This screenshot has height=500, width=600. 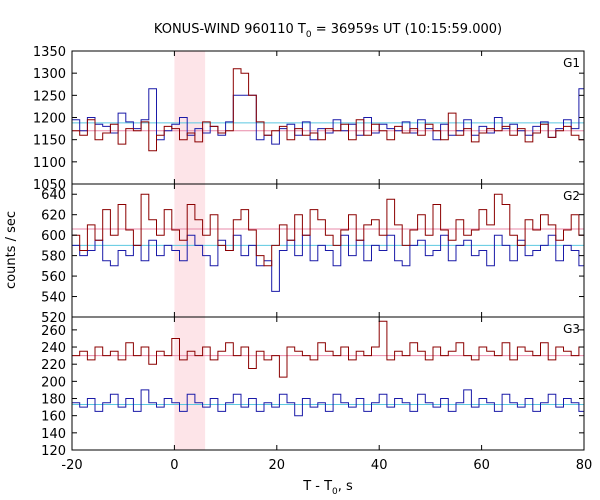 What do you see at coordinates (49, 96) in the screenshot?
I see `y-tick-label-g1-1250: 1250` at bounding box center [49, 96].